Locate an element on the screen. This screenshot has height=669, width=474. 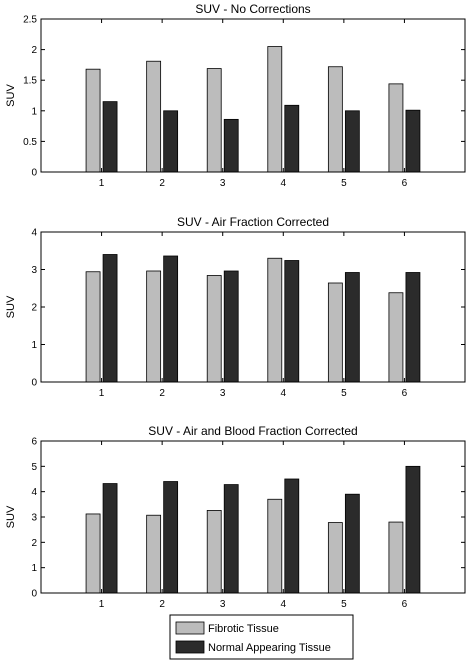
legend: Fibrotic Tissue Normal Appearing Tissue is located at coordinates (261, 637).